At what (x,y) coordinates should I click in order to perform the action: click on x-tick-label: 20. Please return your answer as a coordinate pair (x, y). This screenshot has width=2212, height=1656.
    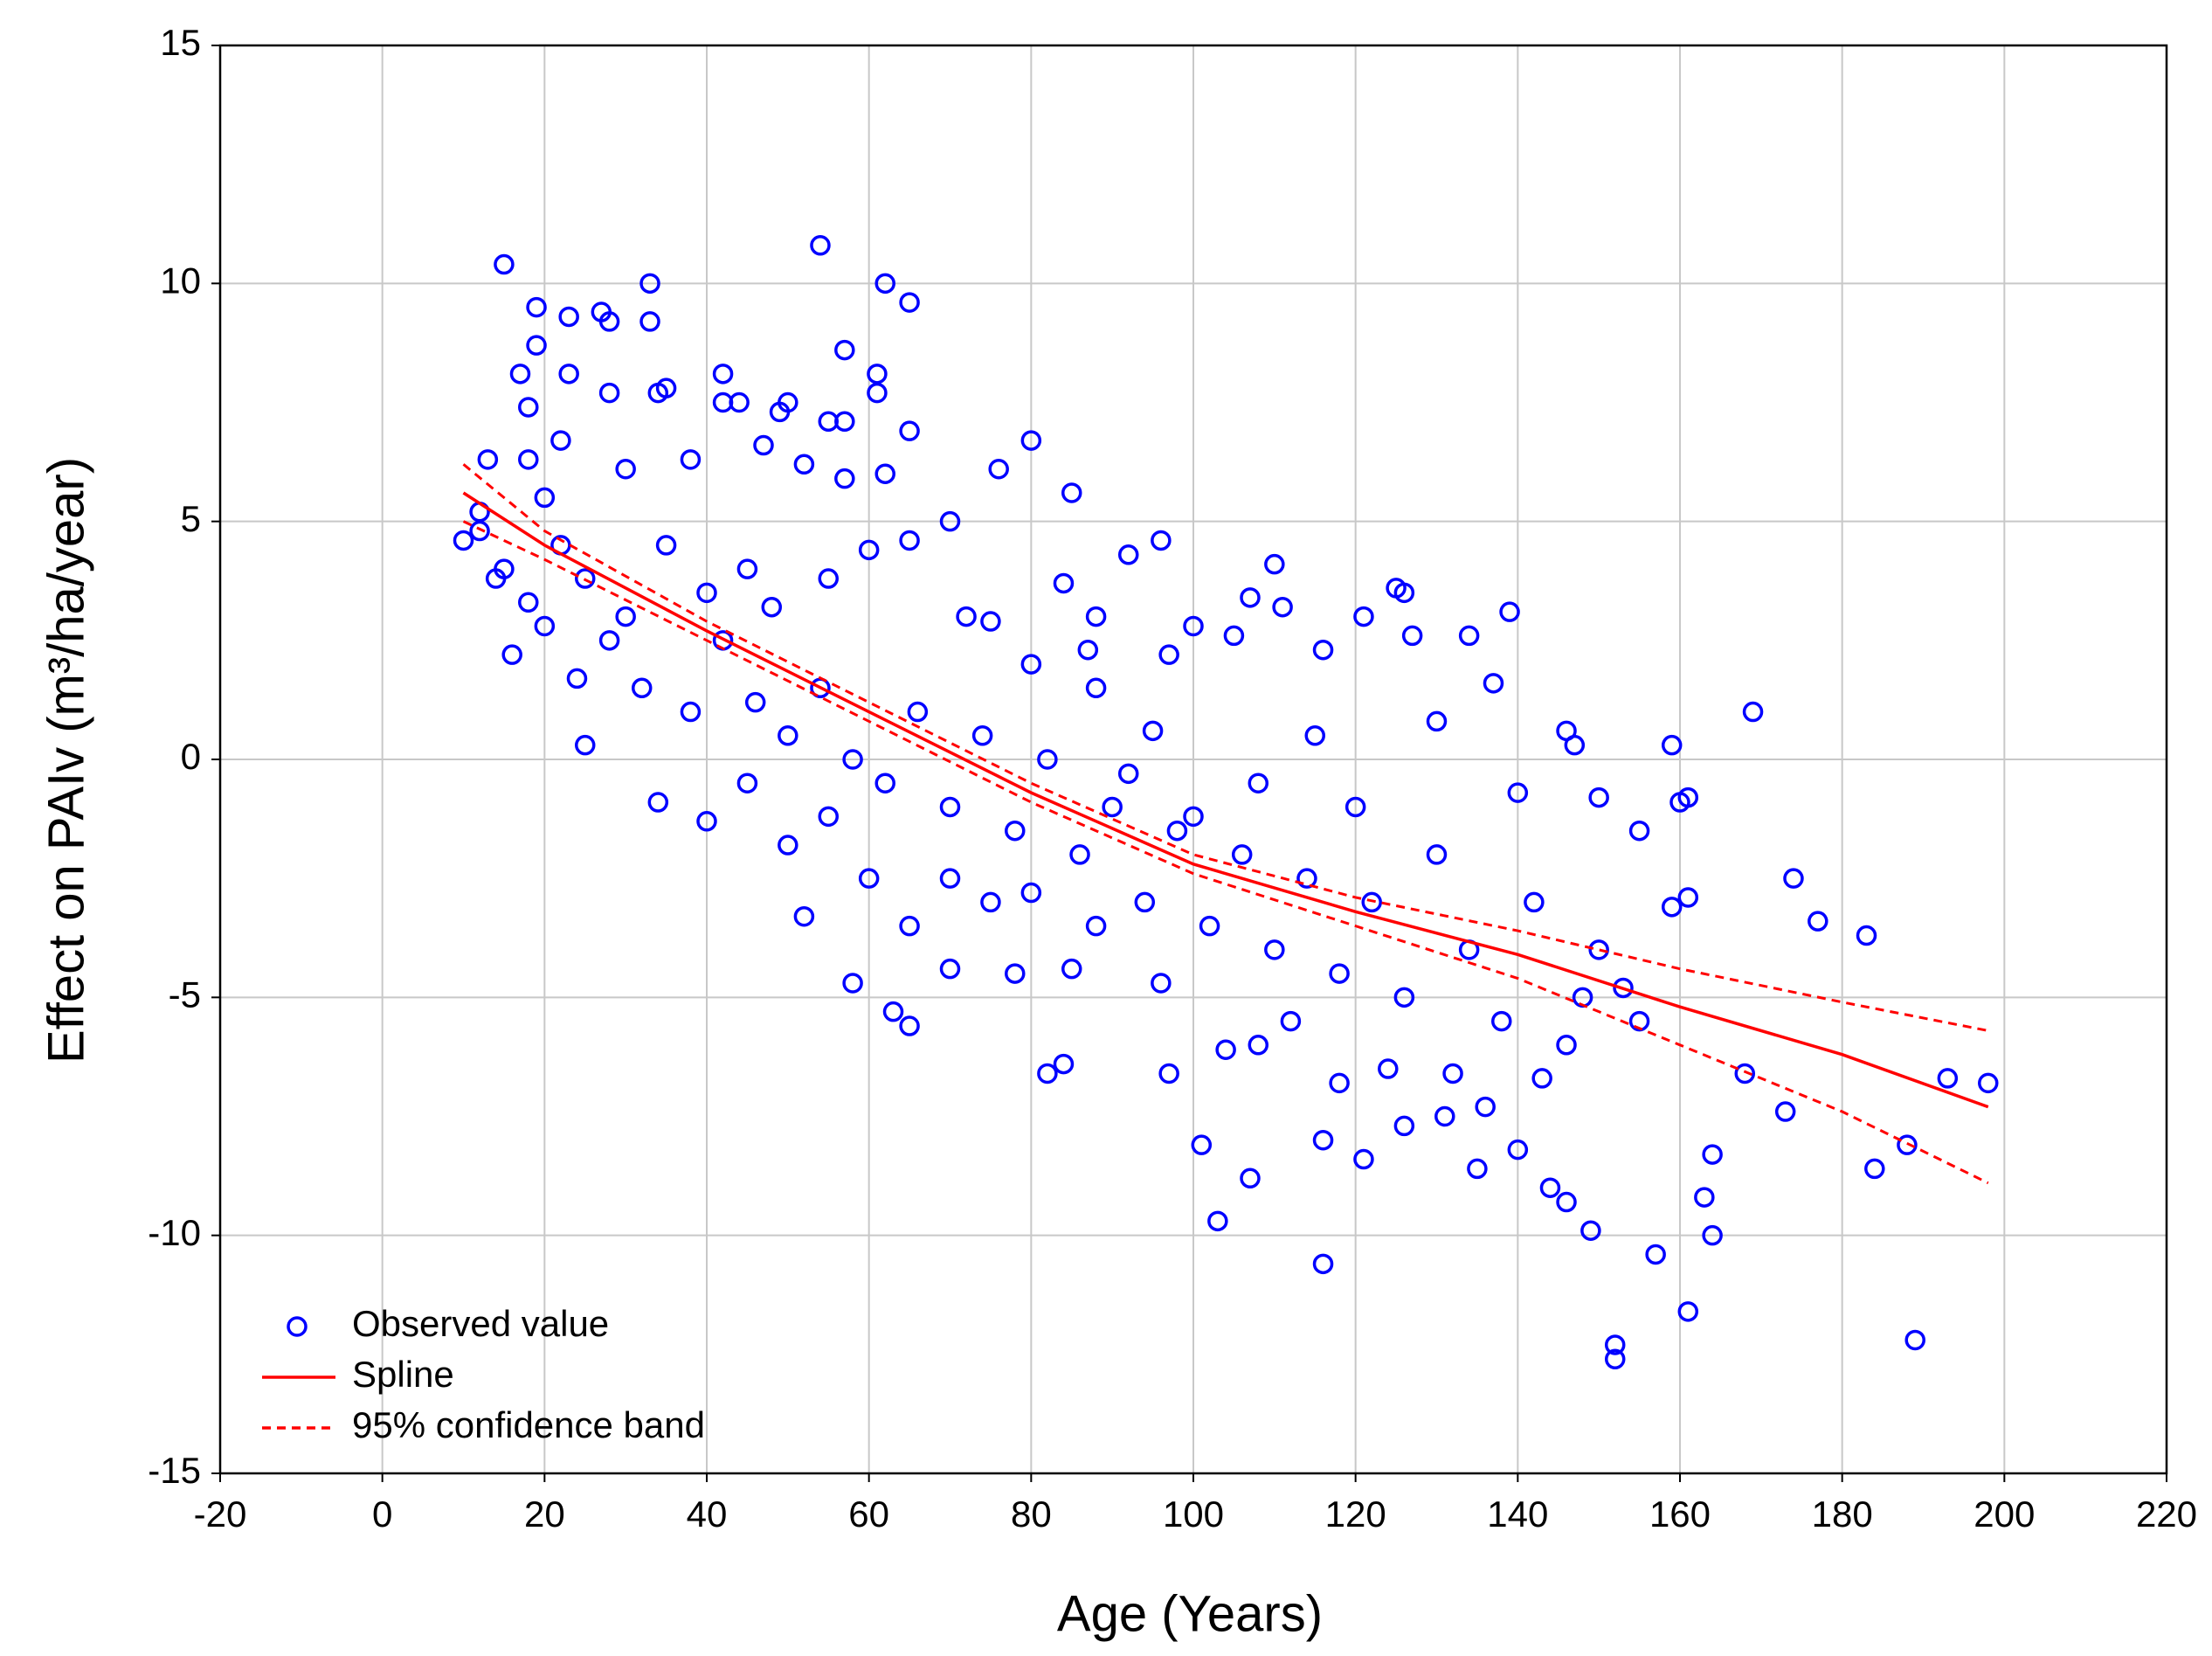
    Looking at the image, I should click on (544, 1514).